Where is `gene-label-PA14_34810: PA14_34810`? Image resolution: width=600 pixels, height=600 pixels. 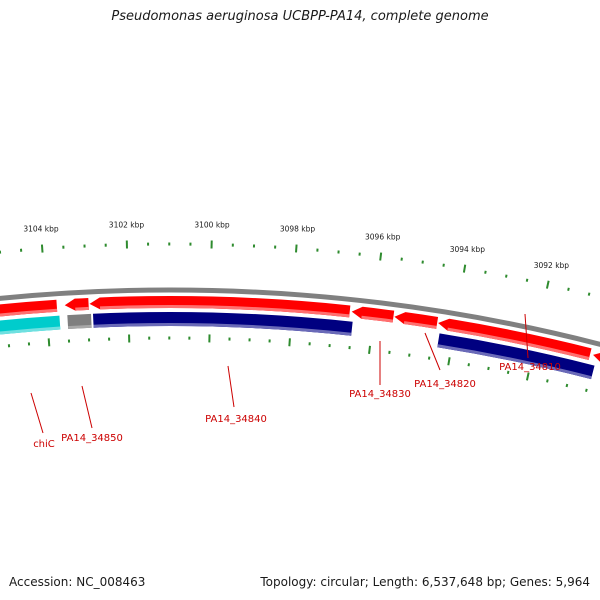
gene-label-PA14_34810: PA14_34810 is located at coordinates (530, 367).